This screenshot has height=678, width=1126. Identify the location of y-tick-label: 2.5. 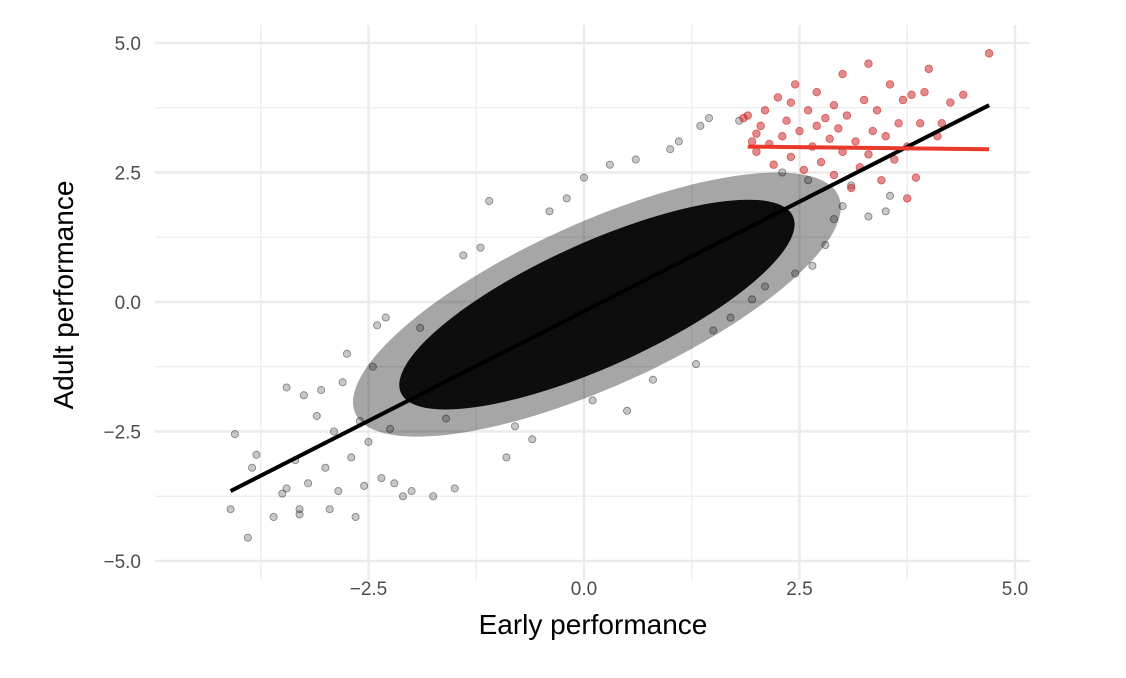
(128, 174).